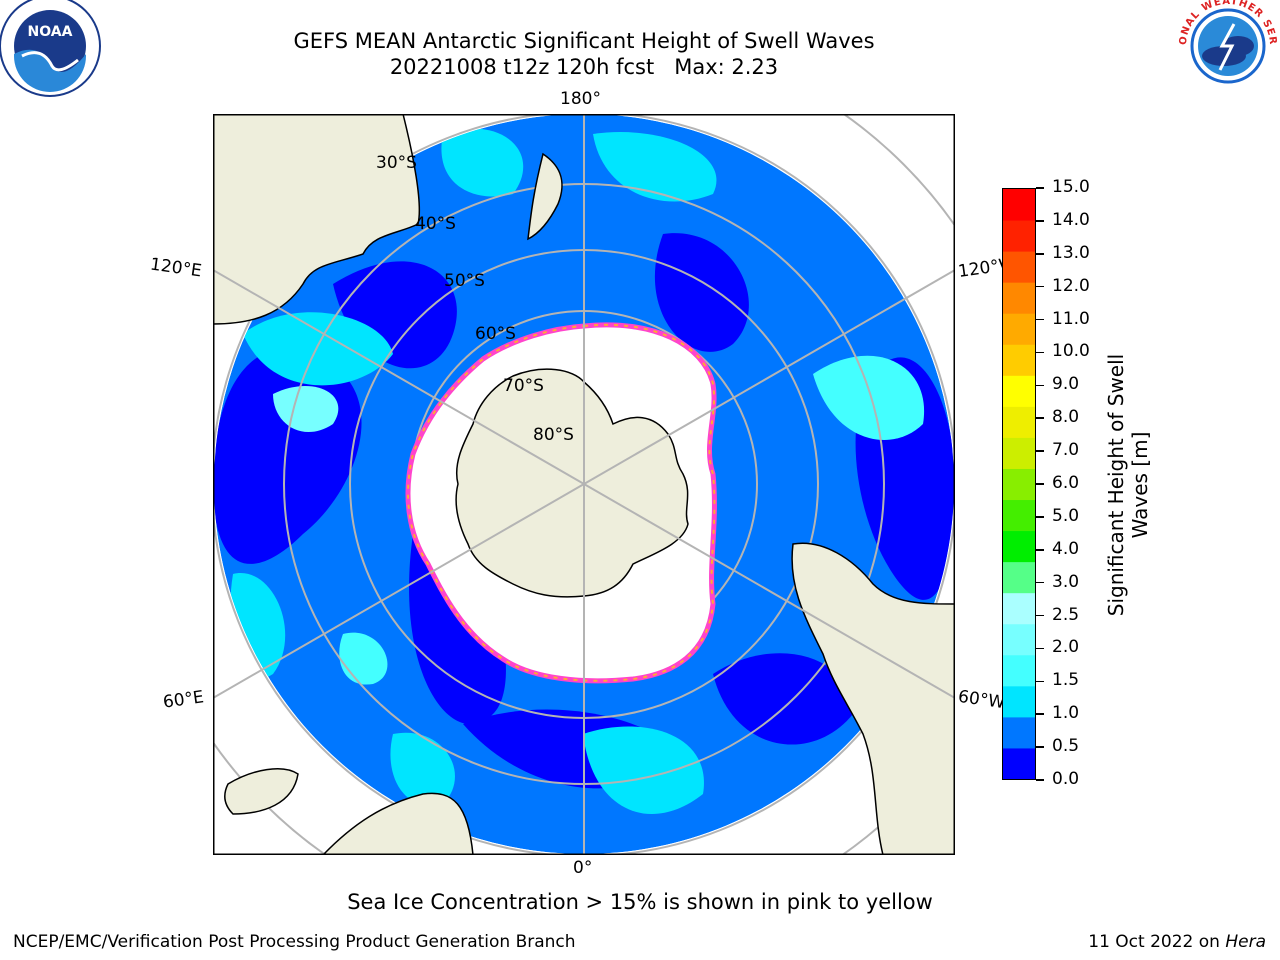  What do you see at coordinates (175, 268) in the screenshot?
I see `lon-label-120e: 120°E` at bounding box center [175, 268].